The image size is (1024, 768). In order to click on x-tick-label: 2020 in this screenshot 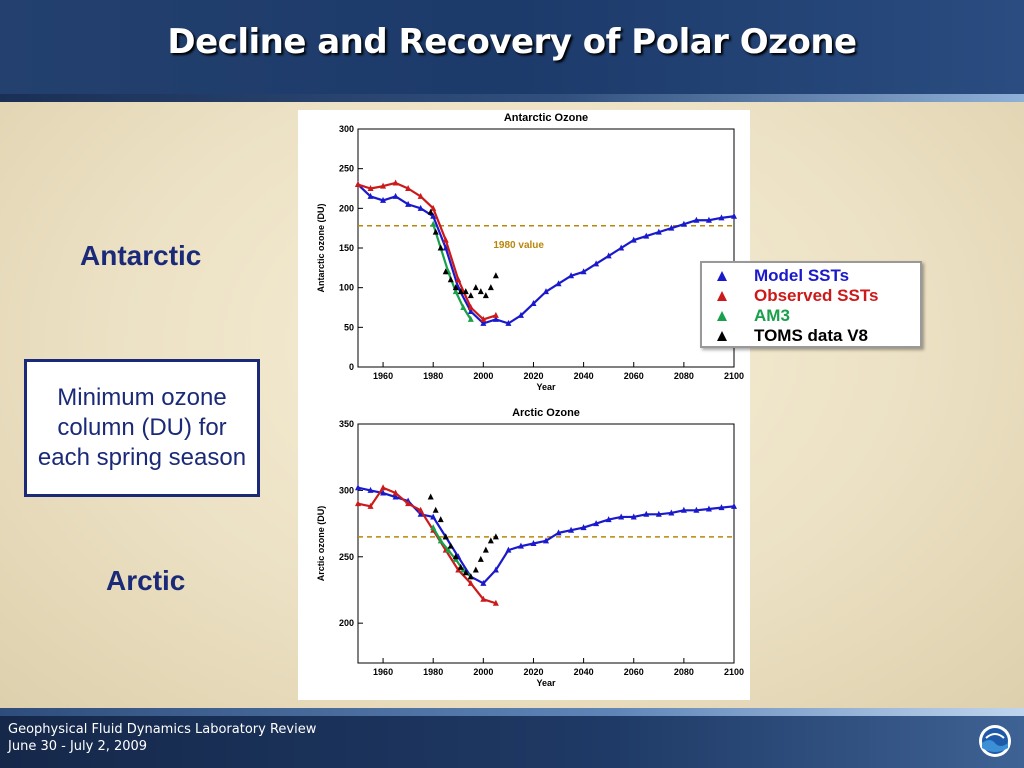, I will do `click(533, 672)`.